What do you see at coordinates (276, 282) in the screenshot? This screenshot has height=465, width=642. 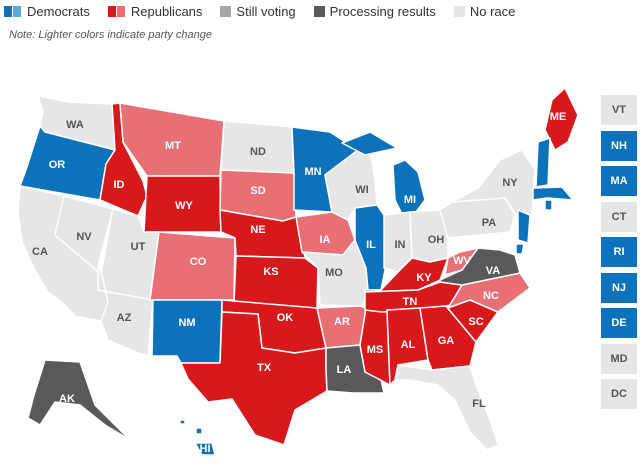 I see `state-shape-ks` at bounding box center [276, 282].